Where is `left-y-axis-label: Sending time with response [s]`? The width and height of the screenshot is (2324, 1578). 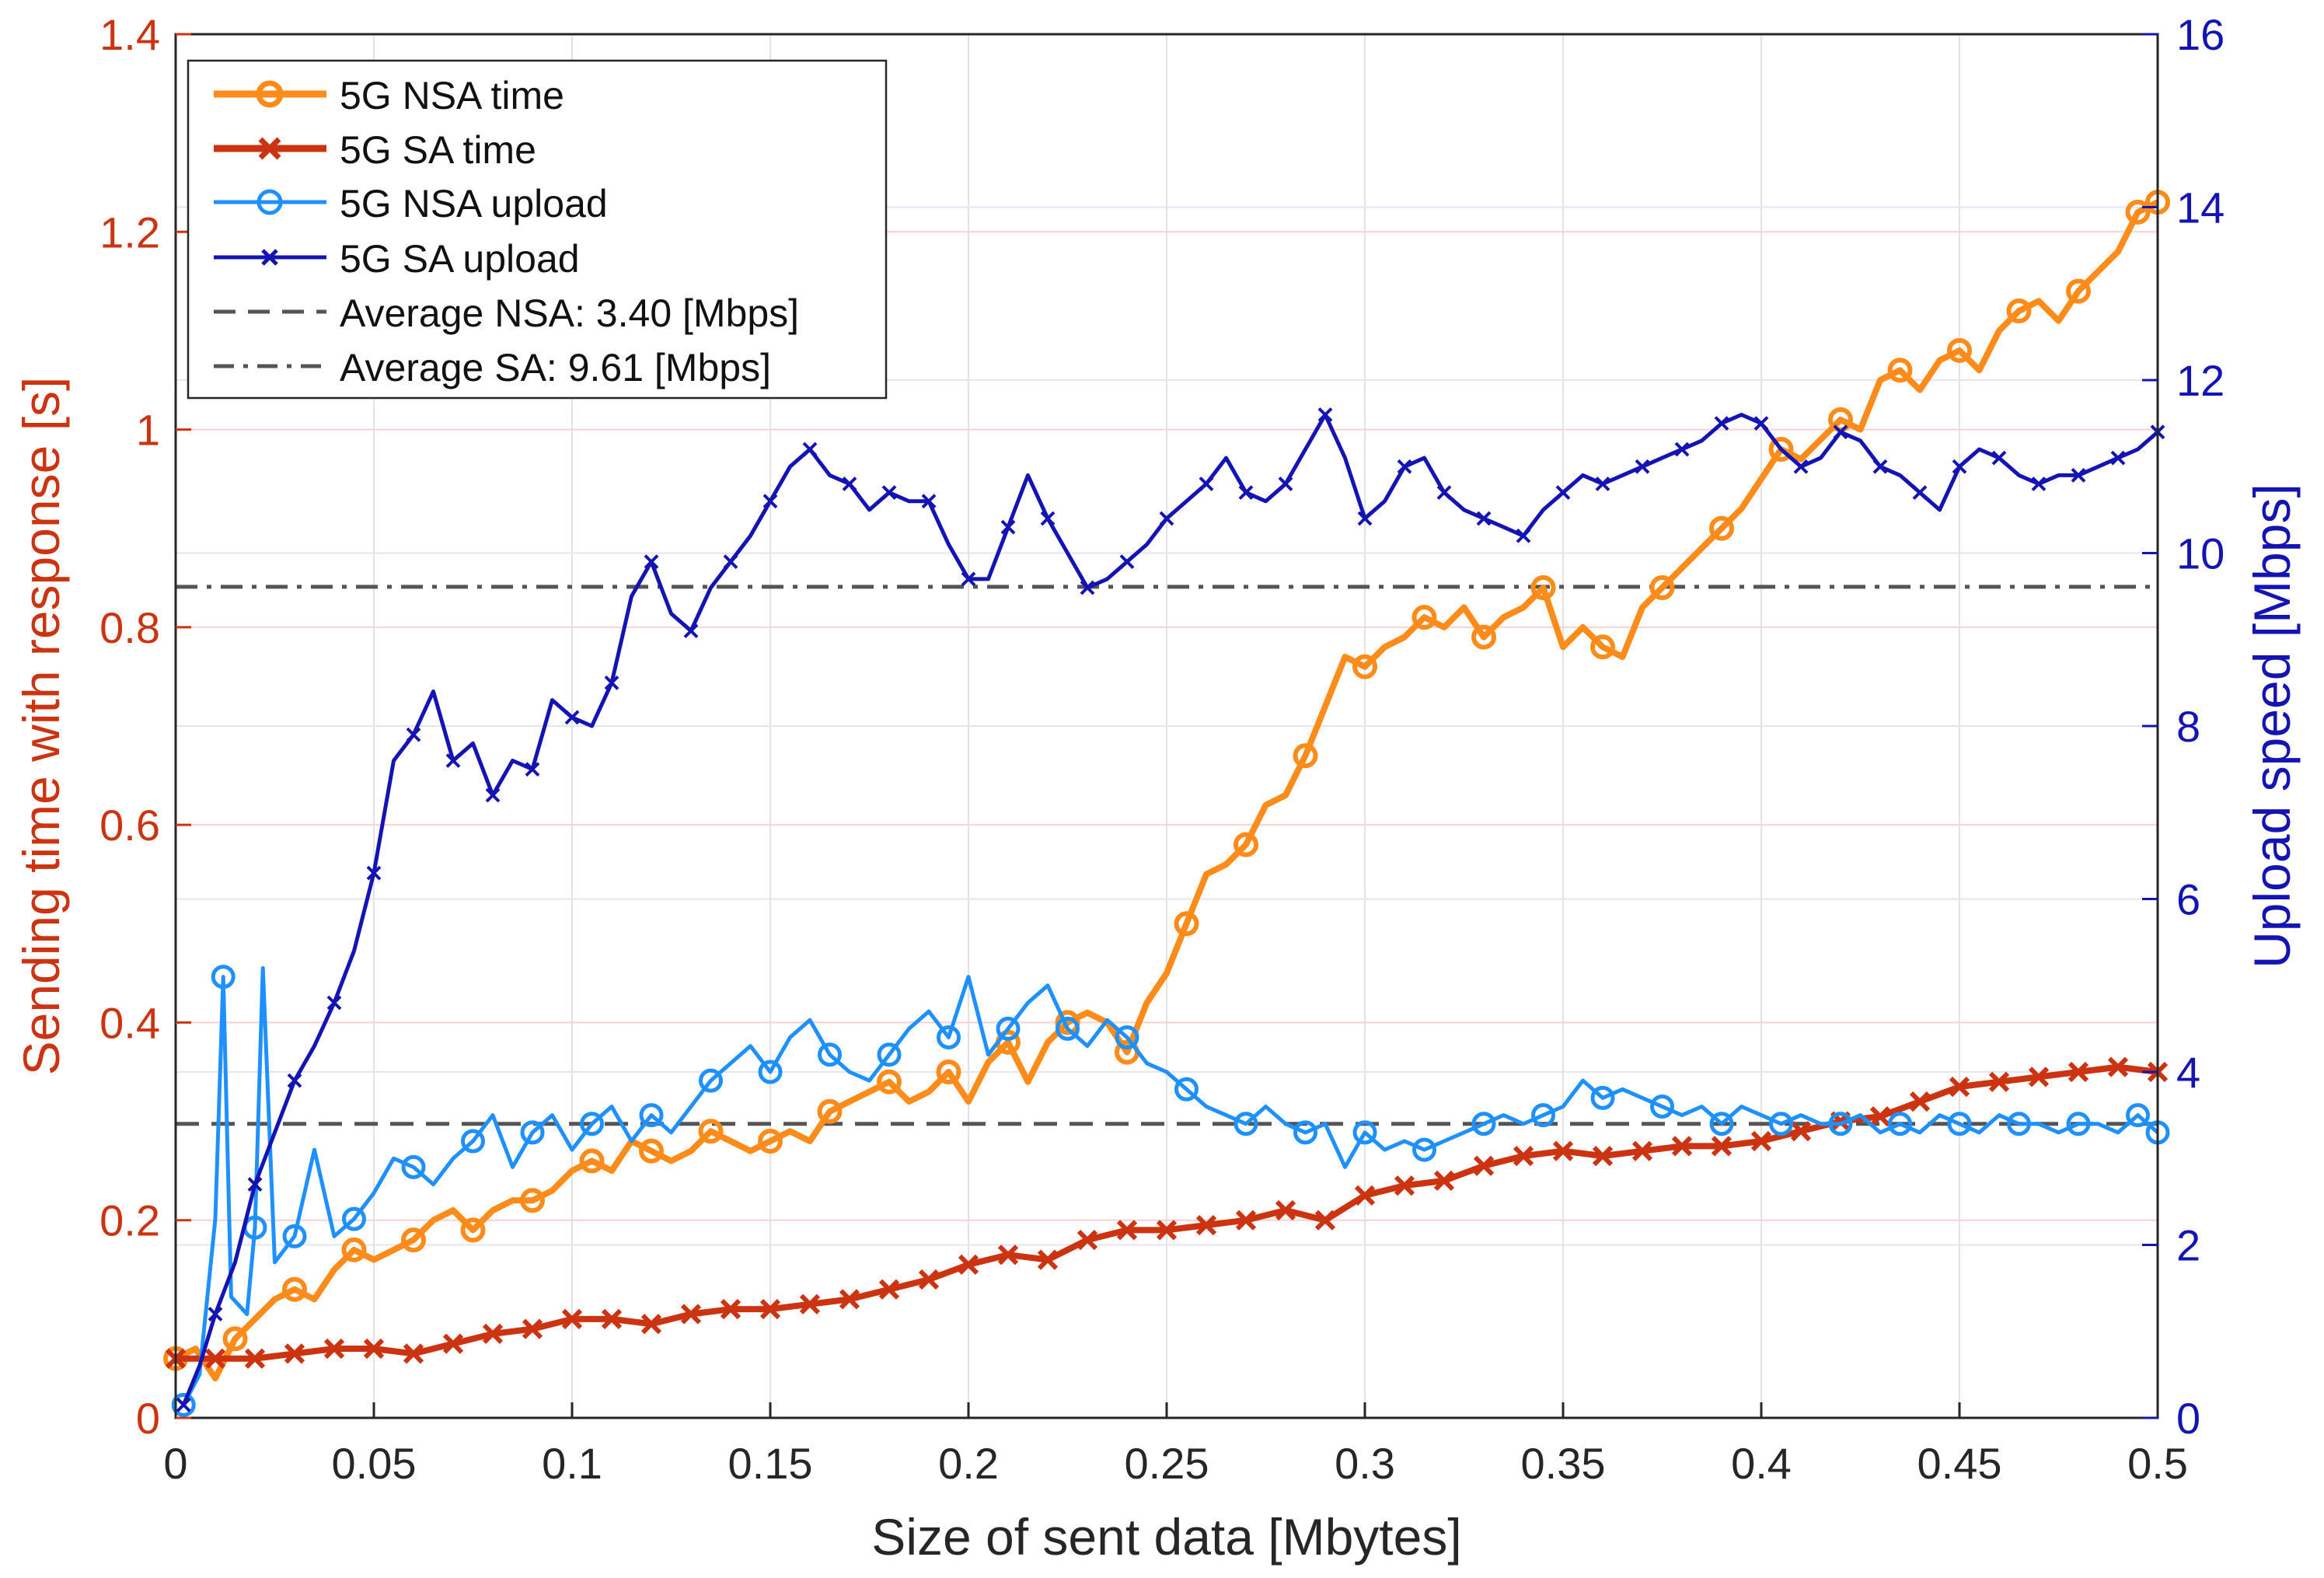 left-y-axis-label: Sending time with response [s] is located at coordinates (41, 726).